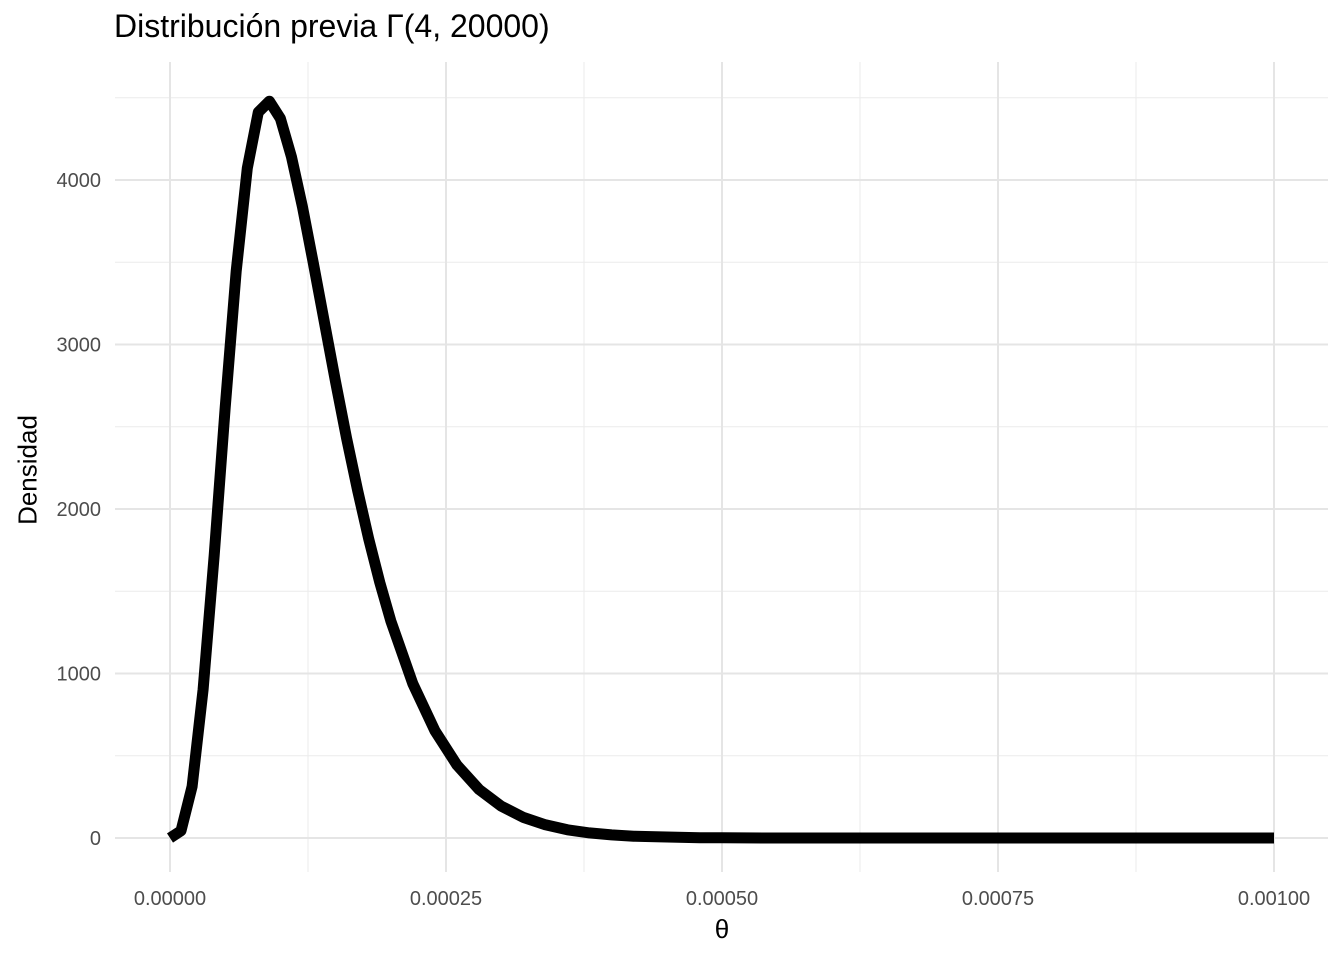 Image resolution: width=1344 pixels, height=960 pixels. I want to click on x-tick-label: 0.00025, so click(446, 899).